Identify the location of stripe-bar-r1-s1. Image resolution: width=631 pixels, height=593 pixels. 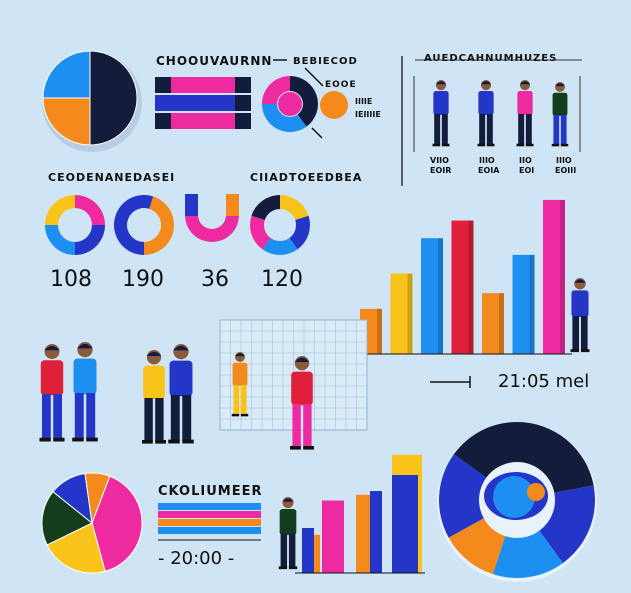
(163, 85).